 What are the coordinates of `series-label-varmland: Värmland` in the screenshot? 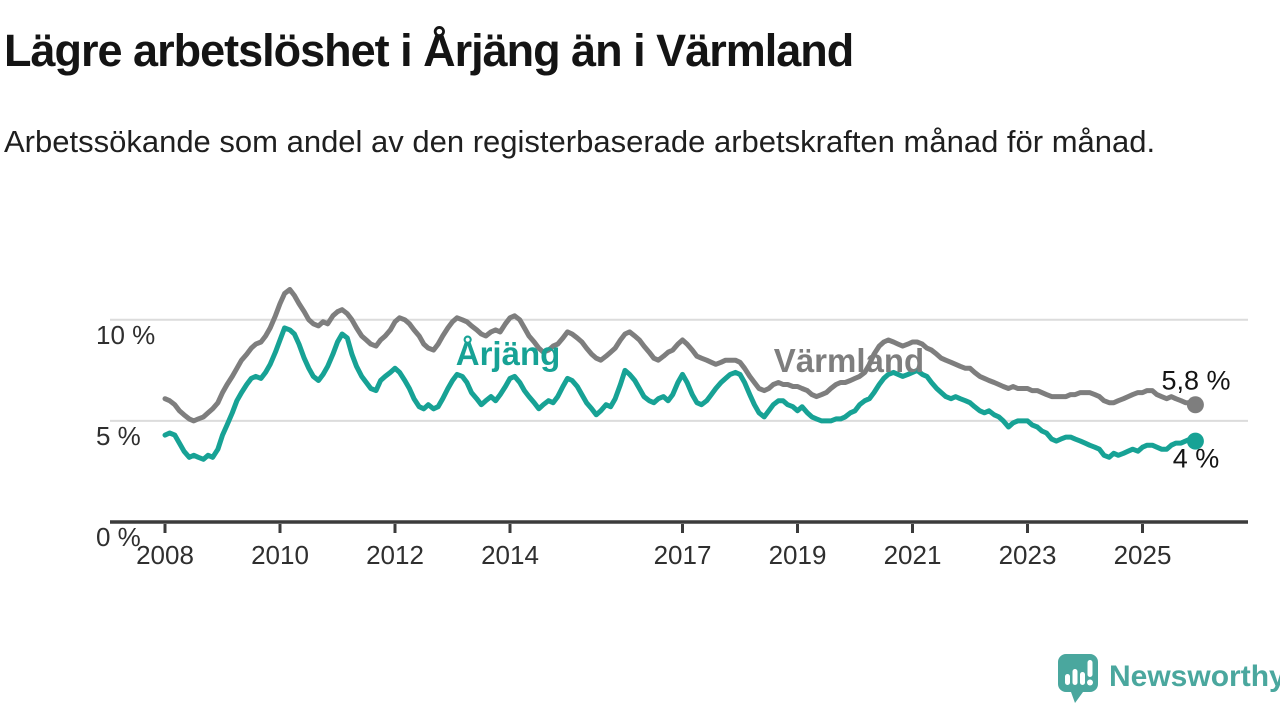 It's located at (849, 360).